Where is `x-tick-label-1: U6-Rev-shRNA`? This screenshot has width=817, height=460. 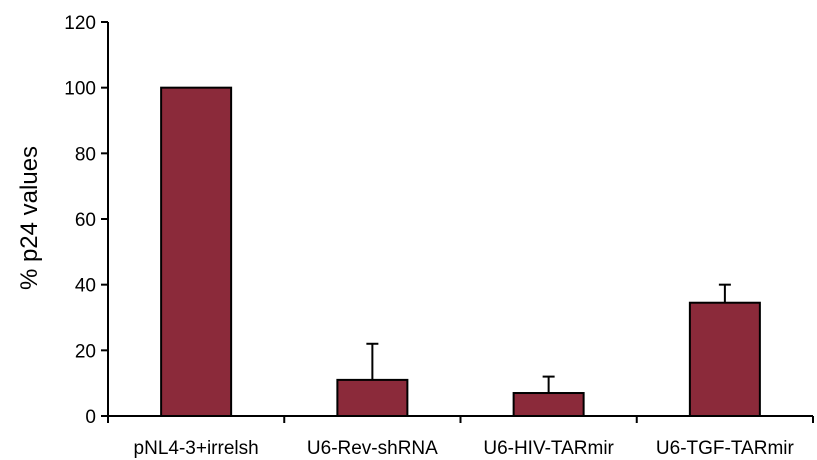
x-tick-label-1: U6-Rev-shRNA is located at coordinates (372, 448).